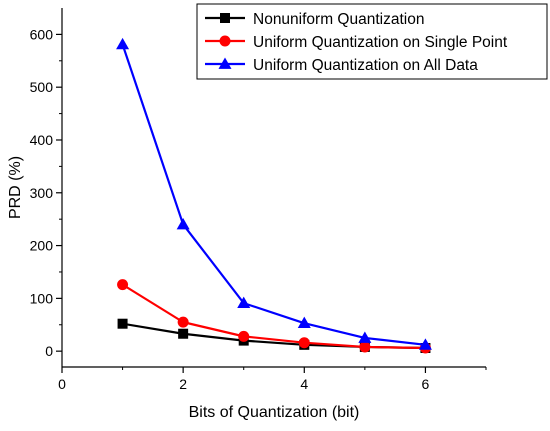 Image resolution: width=550 pixels, height=431 pixels. Describe the element at coordinates (62, 384) in the screenshot. I see `x-tick-label: 0` at that location.